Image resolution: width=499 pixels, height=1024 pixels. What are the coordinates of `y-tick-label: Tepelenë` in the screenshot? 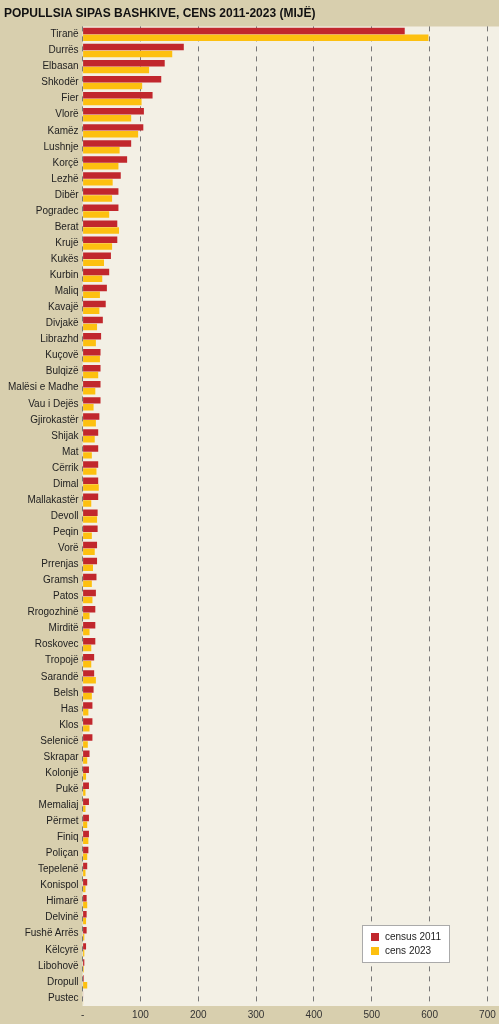 It's located at (59, 869).